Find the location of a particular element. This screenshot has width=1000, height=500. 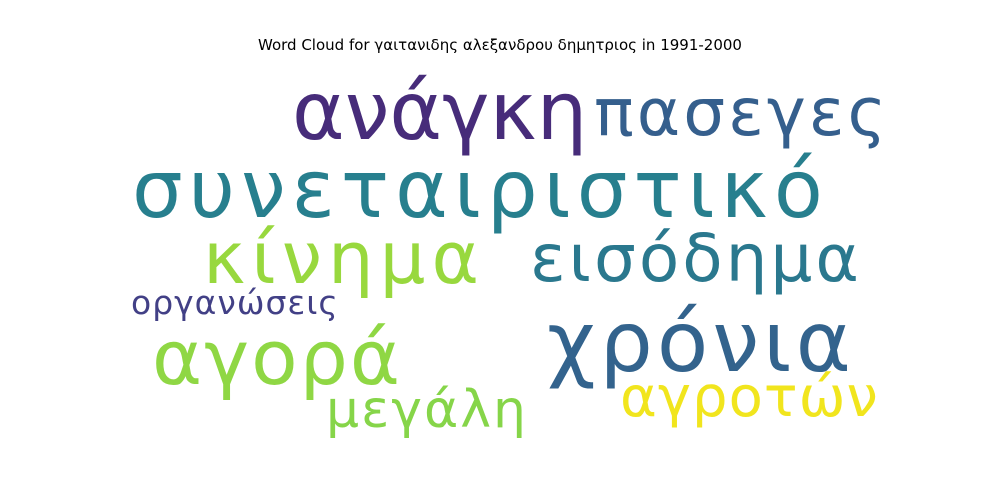

word-cloud-word: ανάγκη is located at coordinates (440, 111).